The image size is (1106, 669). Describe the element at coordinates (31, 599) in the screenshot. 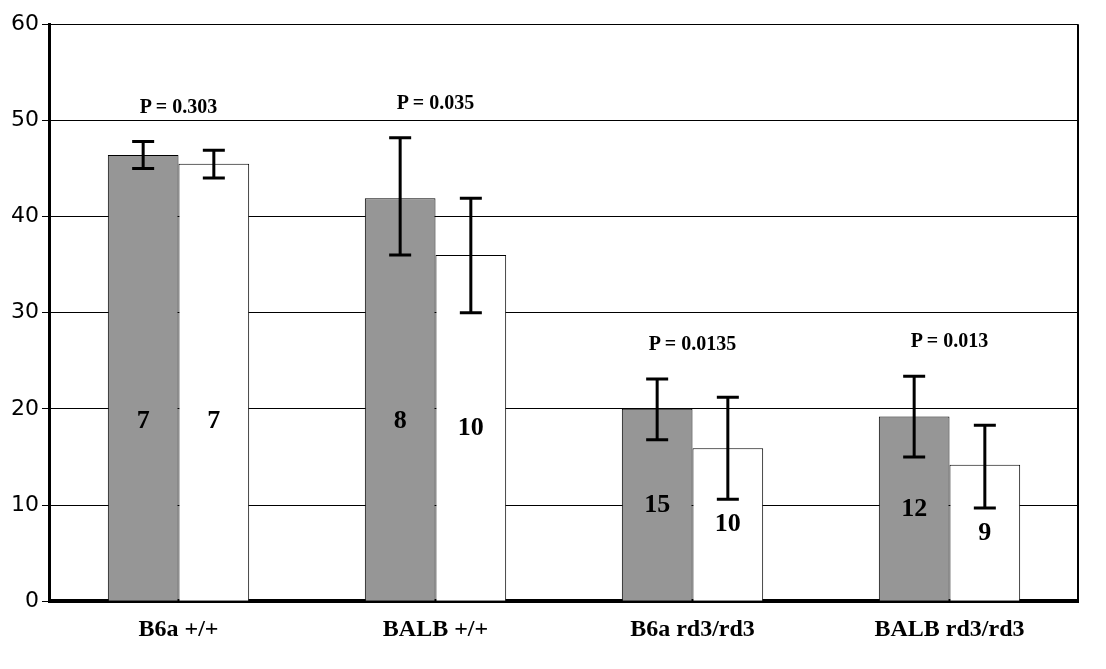

I see `y-tick-label: 0` at that location.